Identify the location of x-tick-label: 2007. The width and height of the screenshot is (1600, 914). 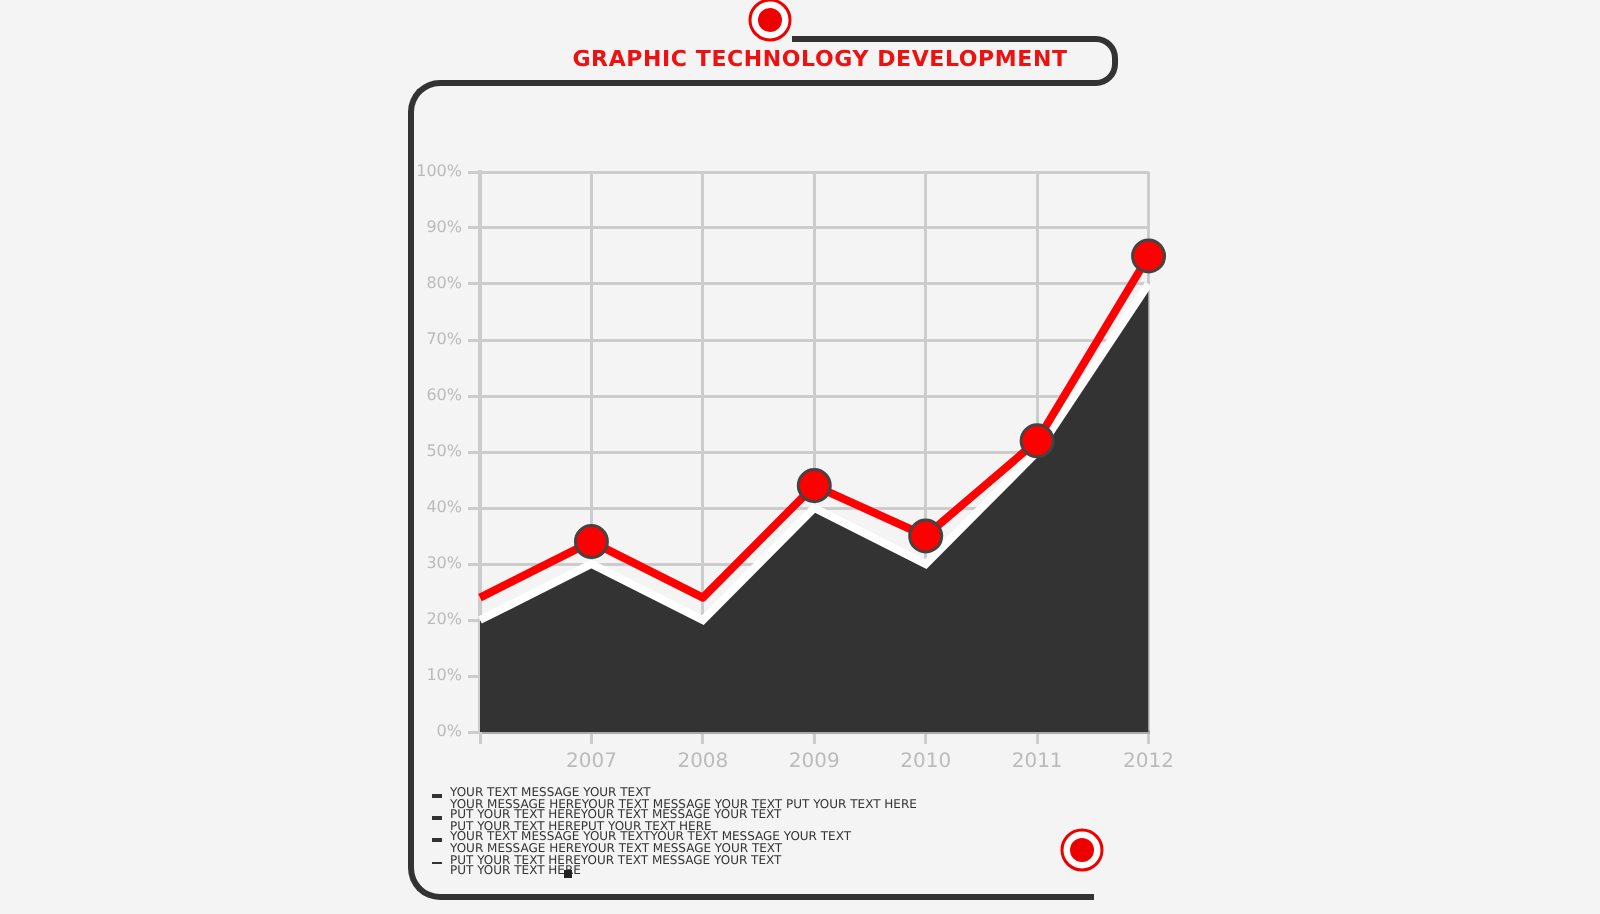
(591, 762).